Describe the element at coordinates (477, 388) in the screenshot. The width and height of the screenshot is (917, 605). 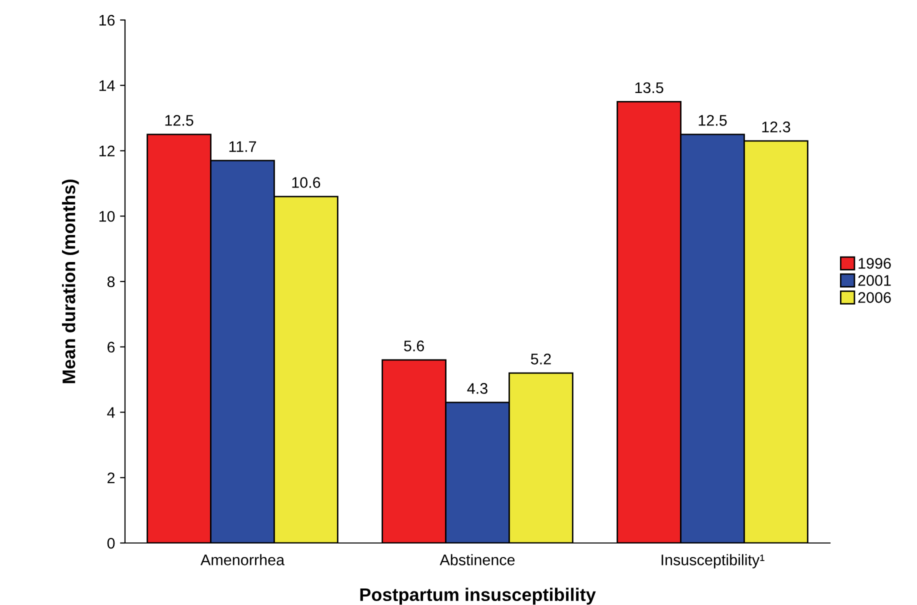
I see `data-label: 4.3` at that location.